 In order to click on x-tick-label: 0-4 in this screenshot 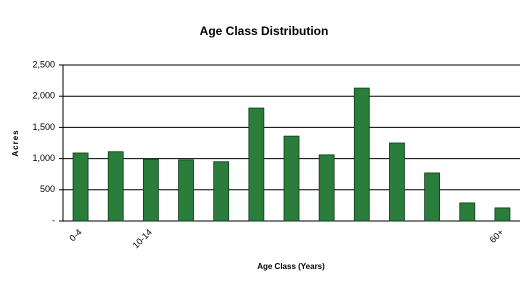, I will do `click(75, 235)`.